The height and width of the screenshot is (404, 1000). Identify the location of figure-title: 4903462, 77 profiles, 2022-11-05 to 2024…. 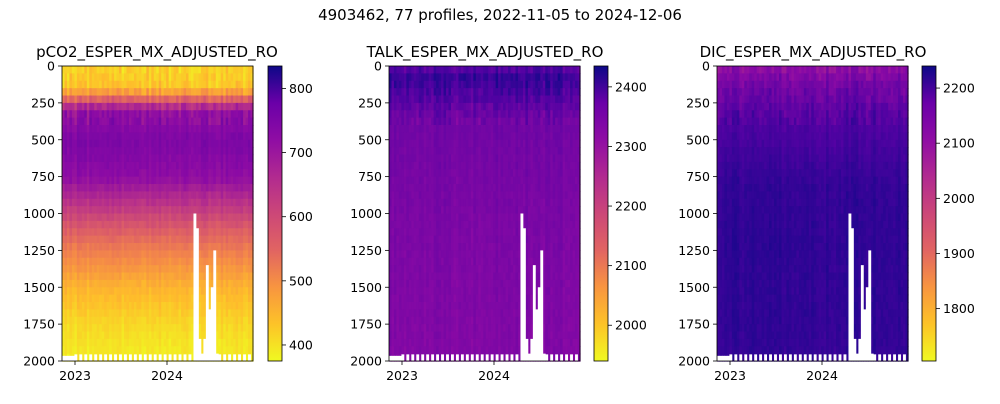
(500, 15).